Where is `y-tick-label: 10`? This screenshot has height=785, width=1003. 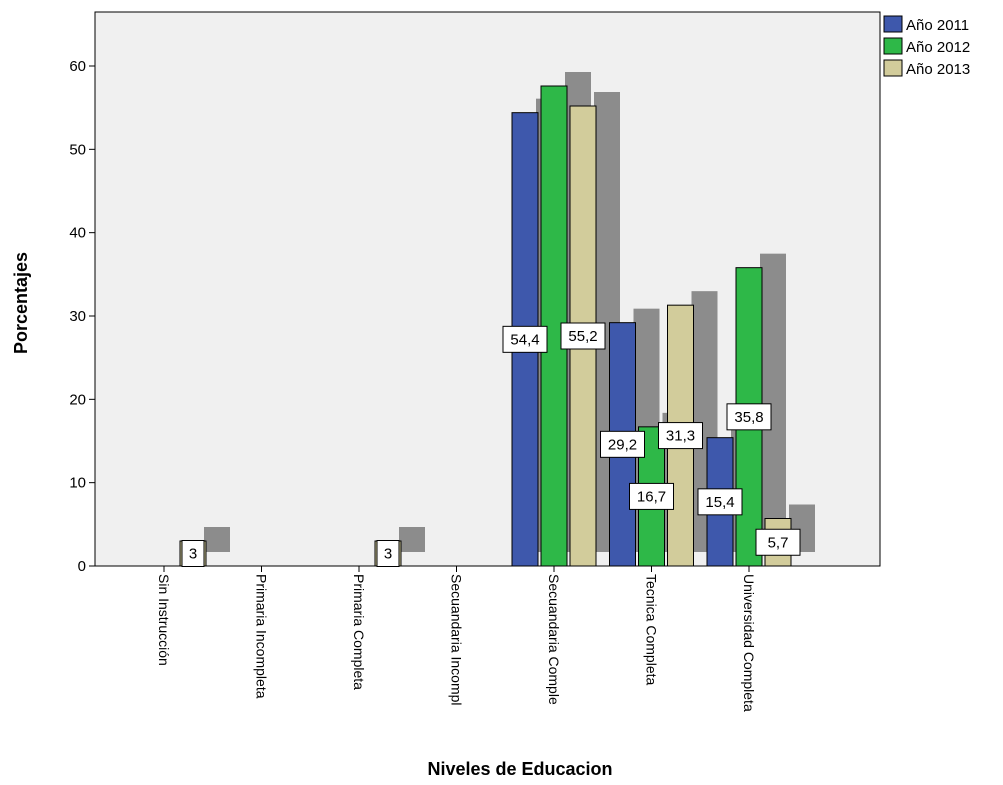 y-tick-label: 10 is located at coordinates (77, 483).